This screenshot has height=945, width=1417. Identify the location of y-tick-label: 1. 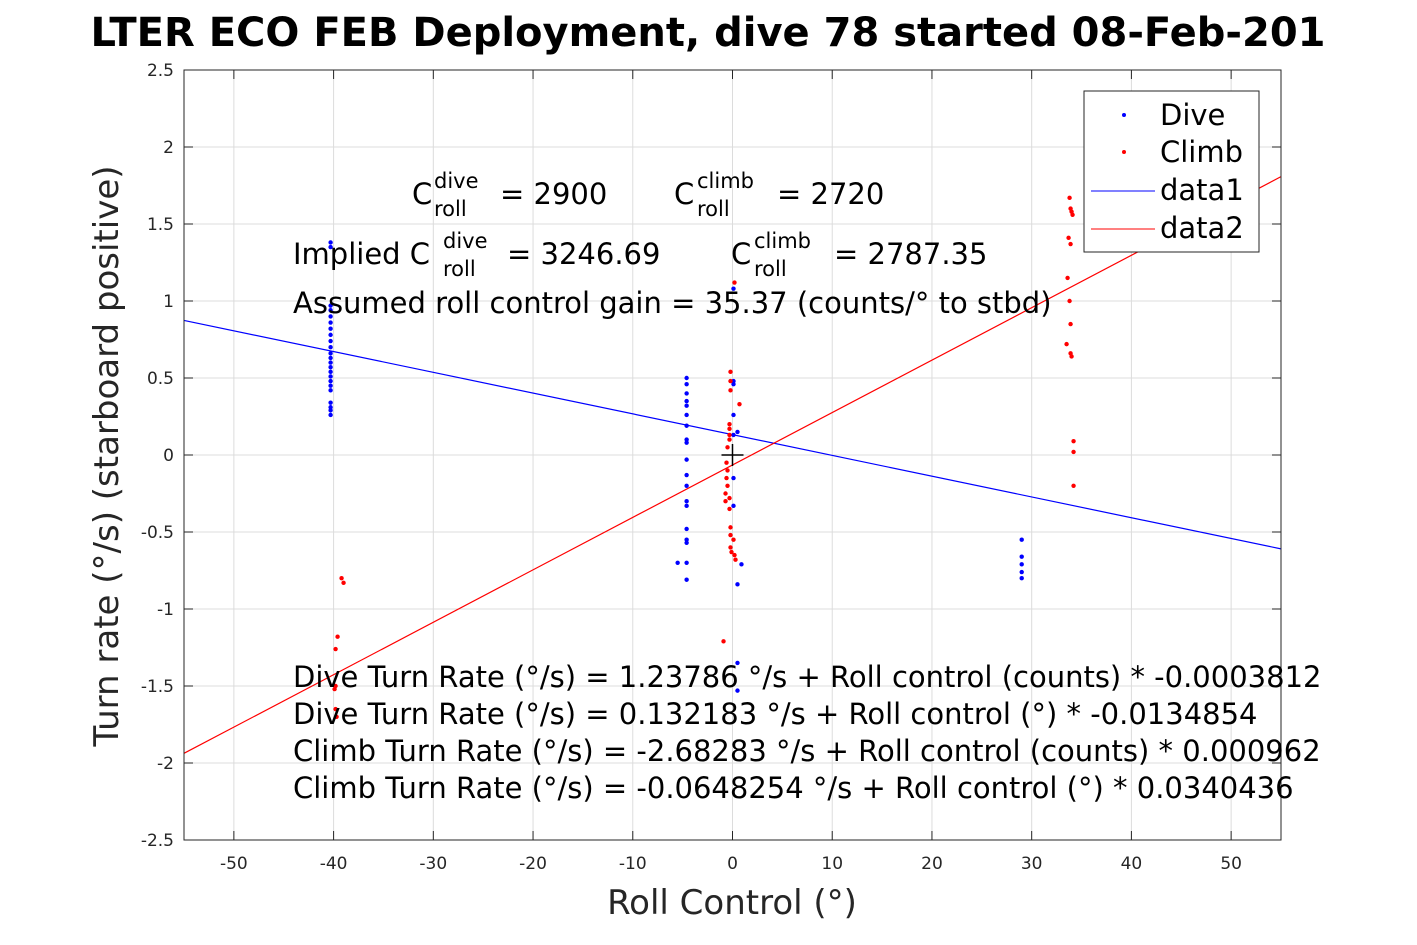
(168, 302).